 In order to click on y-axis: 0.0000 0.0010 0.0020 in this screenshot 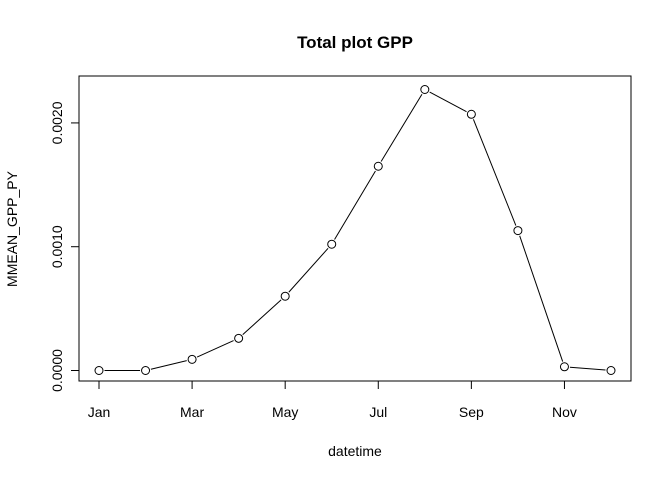, I will do `click(64, 246)`.